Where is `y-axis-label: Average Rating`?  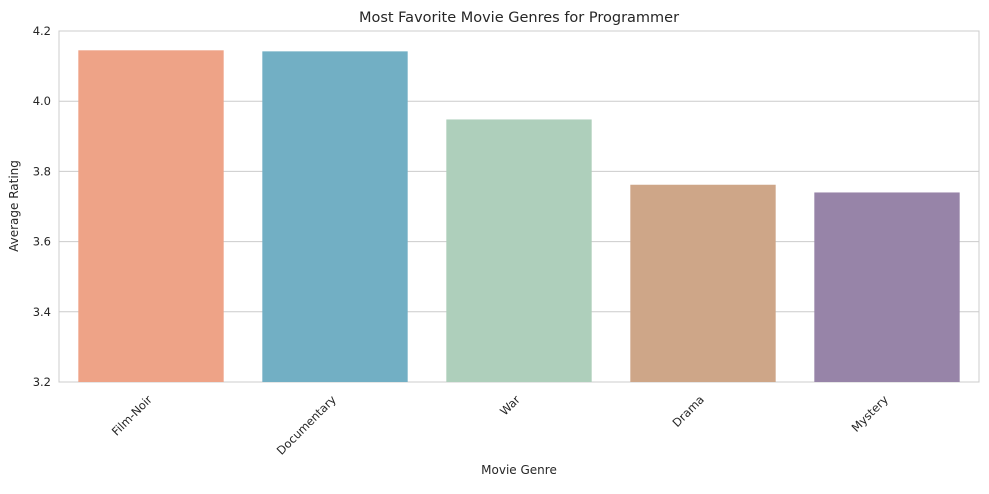 y-axis-label: Average Rating is located at coordinates (14, 206).